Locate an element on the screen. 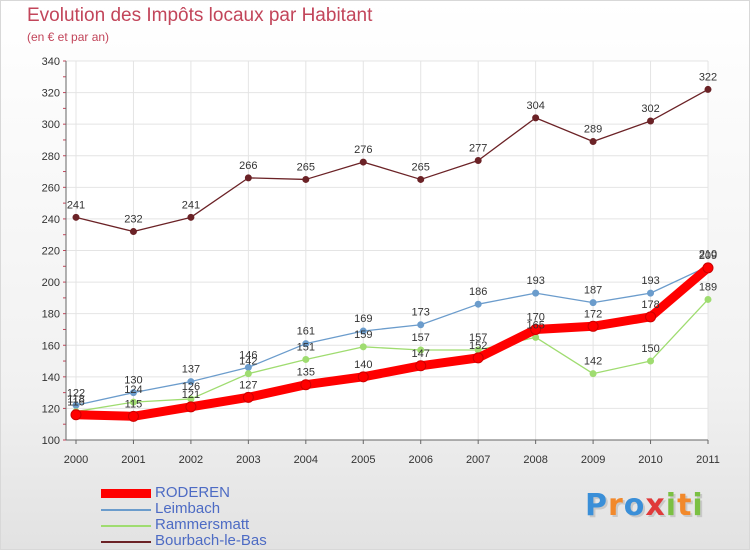 The height and width of the screenshot is (550, 750). x-tick-label: 2007 is located at coordinates (478, 460).